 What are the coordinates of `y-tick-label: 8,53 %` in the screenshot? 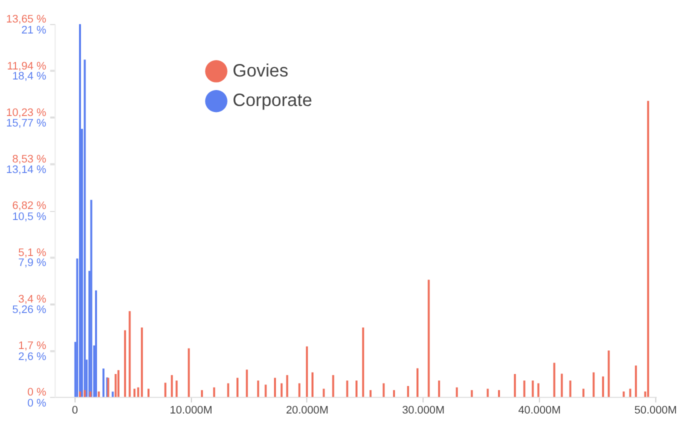 It's located at (29, 159).